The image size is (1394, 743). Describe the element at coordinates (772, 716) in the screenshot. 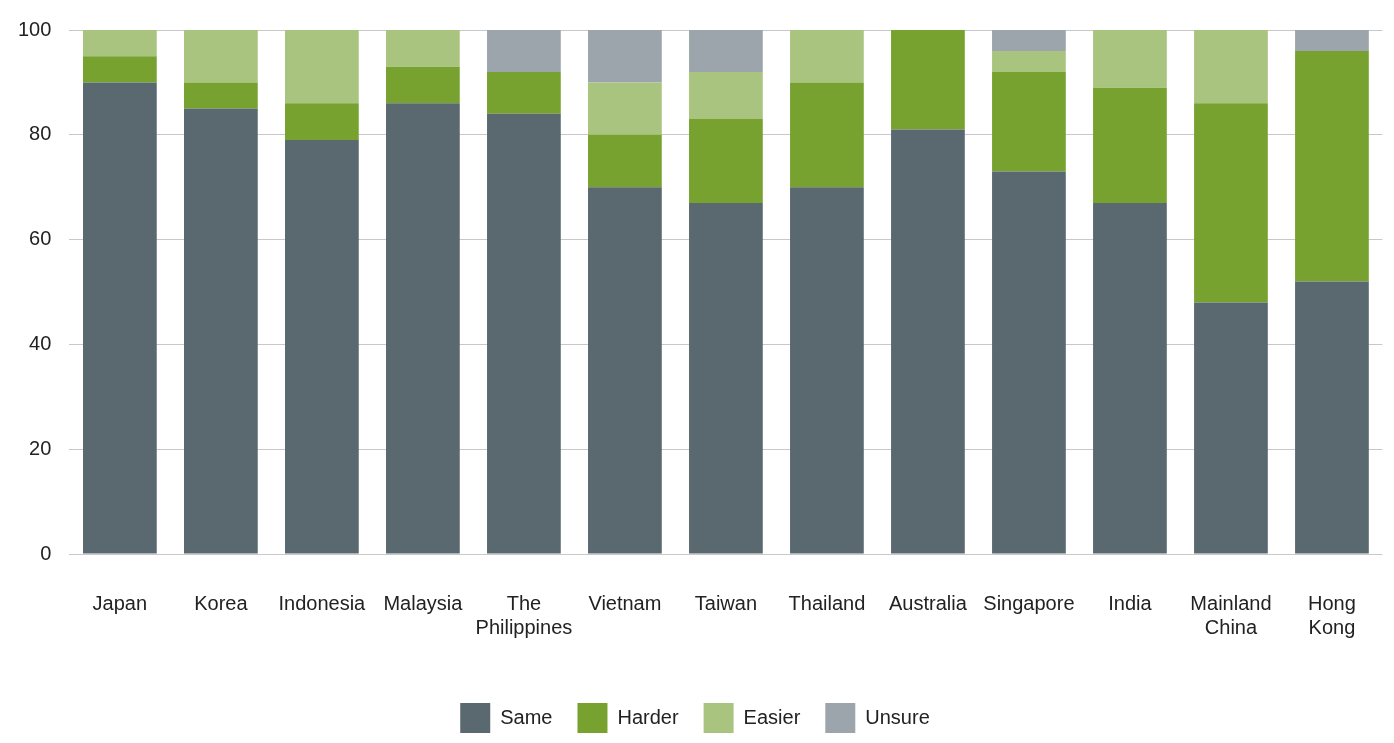

I see `legend-label: Easier` at that location.